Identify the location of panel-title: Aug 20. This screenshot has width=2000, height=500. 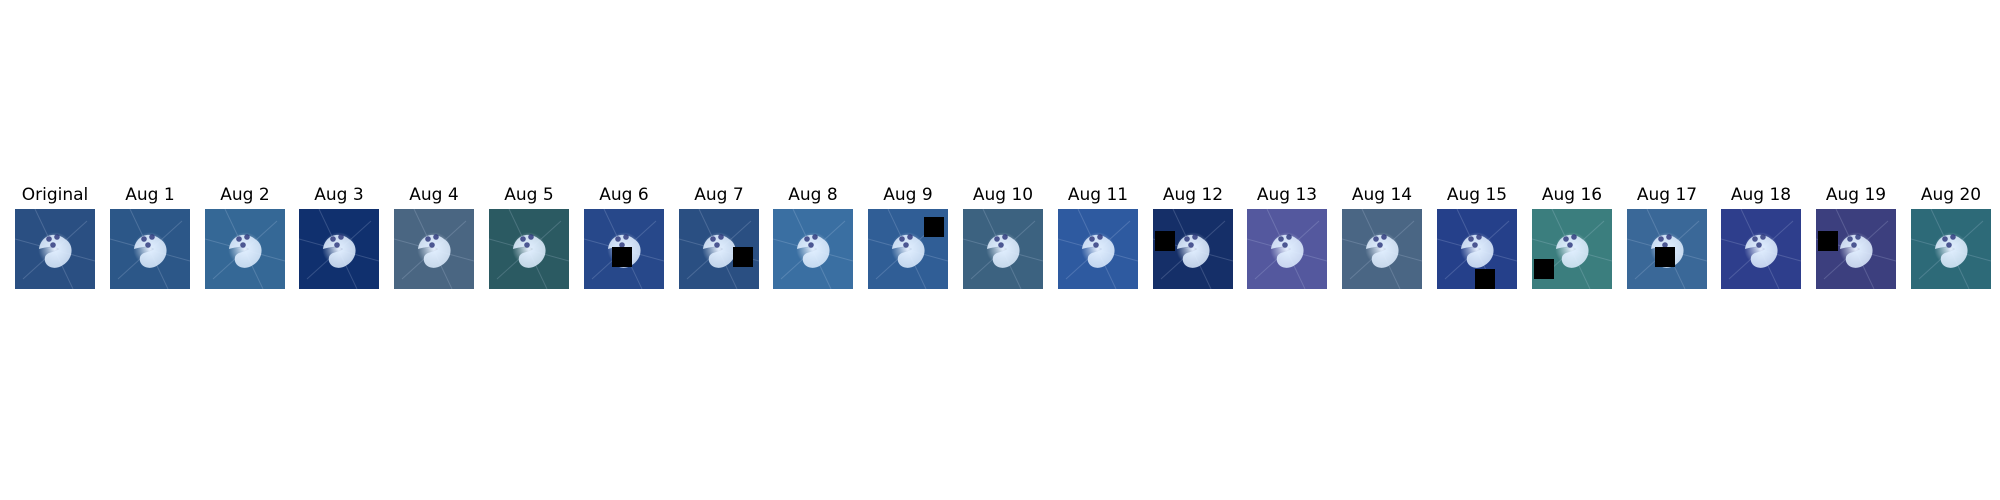
(1951, 195).